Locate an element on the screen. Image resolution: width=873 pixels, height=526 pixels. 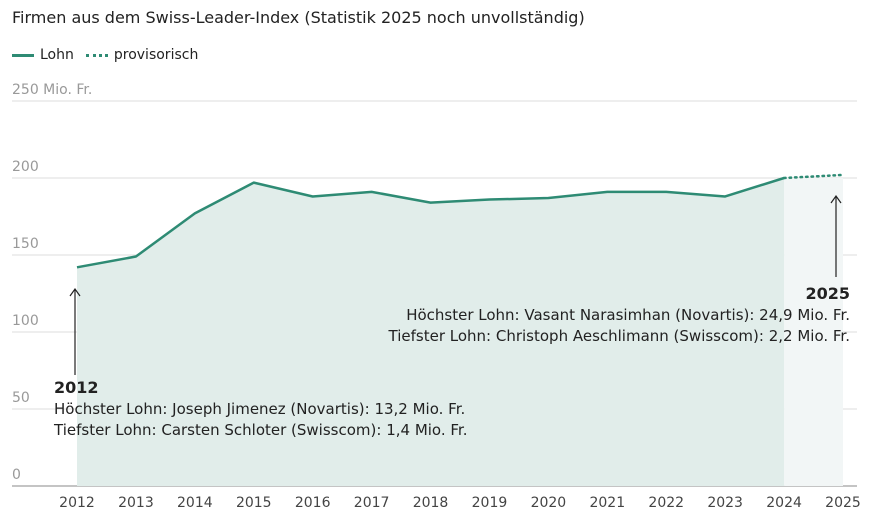
y-tick-label: 250 Mio. Fr. is located at coordinates (52, 90).